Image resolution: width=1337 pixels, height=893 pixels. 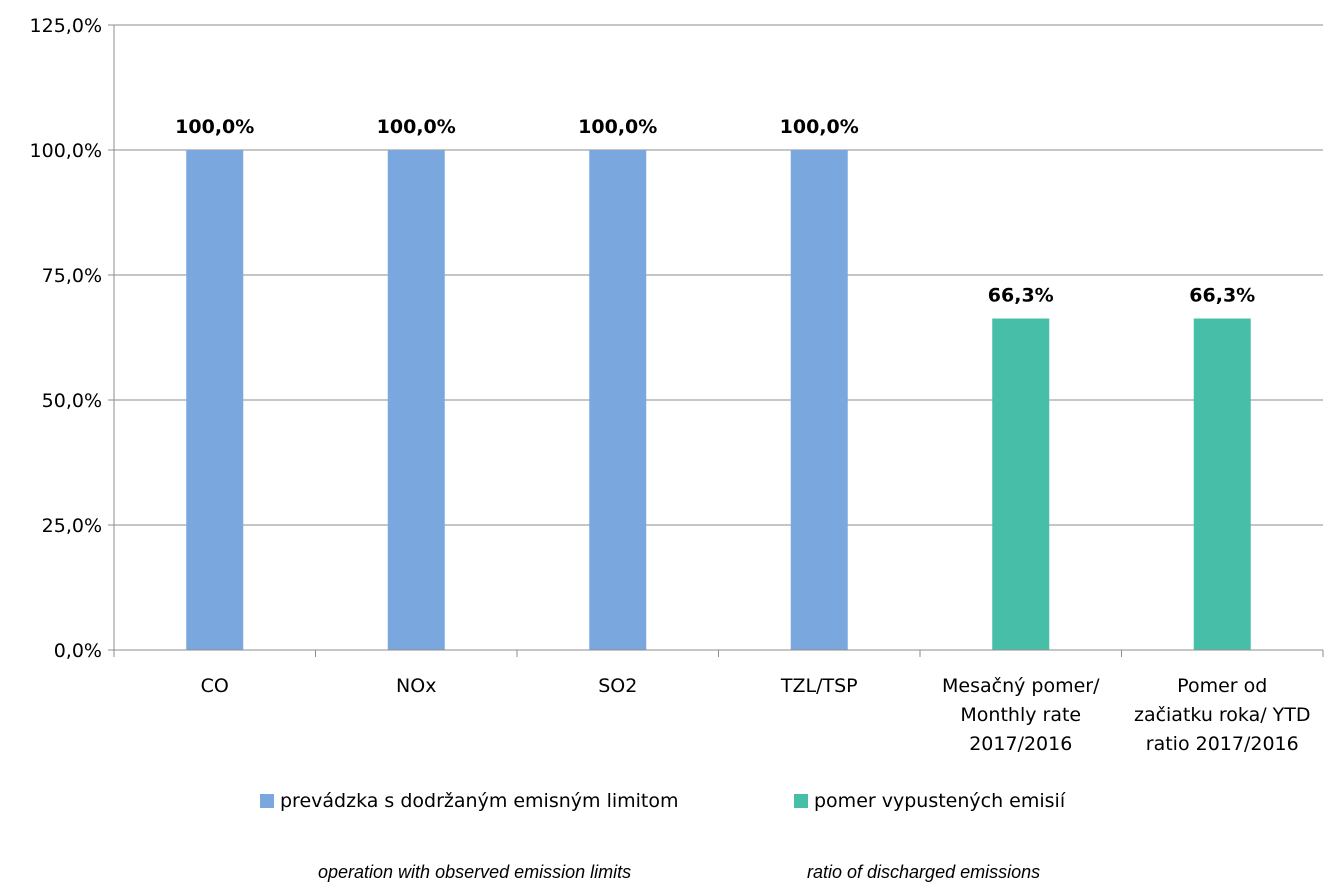 I want to click on x-category-label: SO2, so click(x=617, y=686).